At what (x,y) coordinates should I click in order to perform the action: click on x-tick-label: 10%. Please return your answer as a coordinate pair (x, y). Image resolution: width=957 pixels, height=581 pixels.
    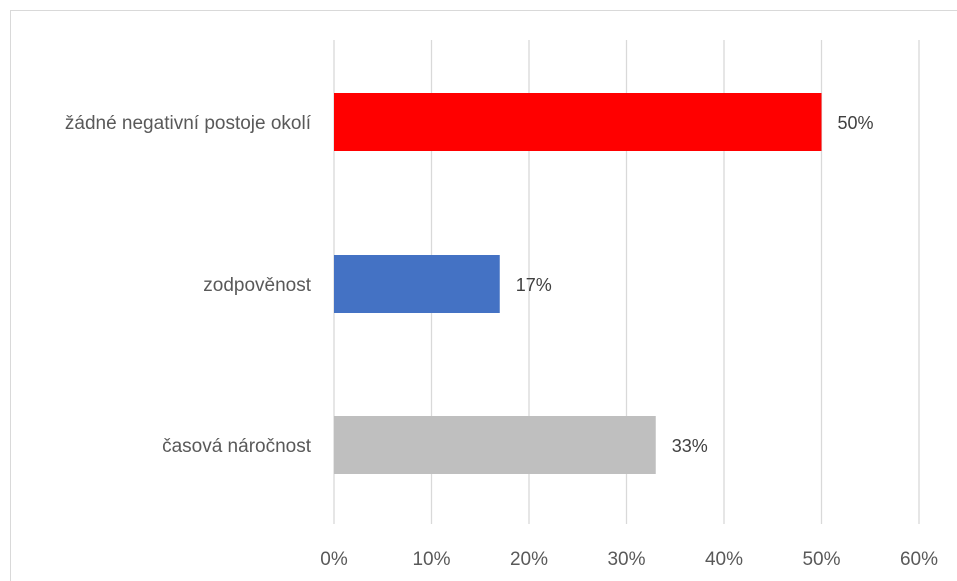
    Looking at the image, I should click on (431, 559).